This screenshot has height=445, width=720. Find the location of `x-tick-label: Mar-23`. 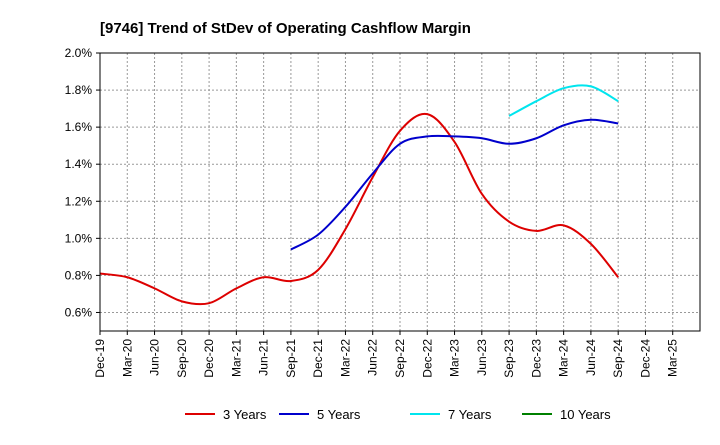

x-tick-label: Mar-23 is located at coordinates (455, 358).